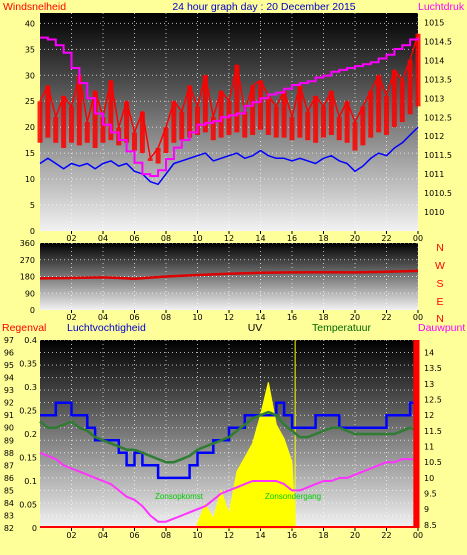  I want to click on humidity-tick: 96, so click(9, 353).